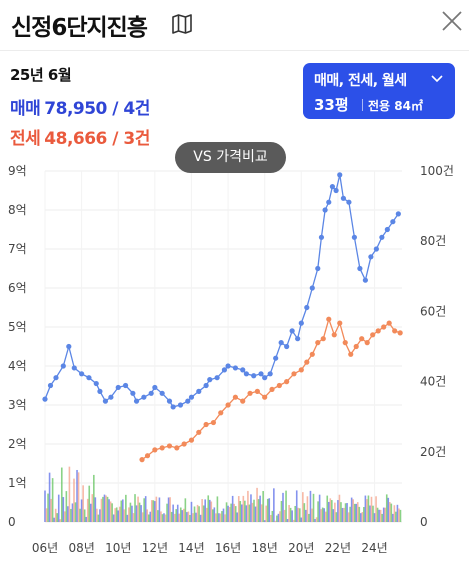  Describe the element at coordinates (331, 105) in the screenshot. I see `pyeong-label: 33평` at that location.